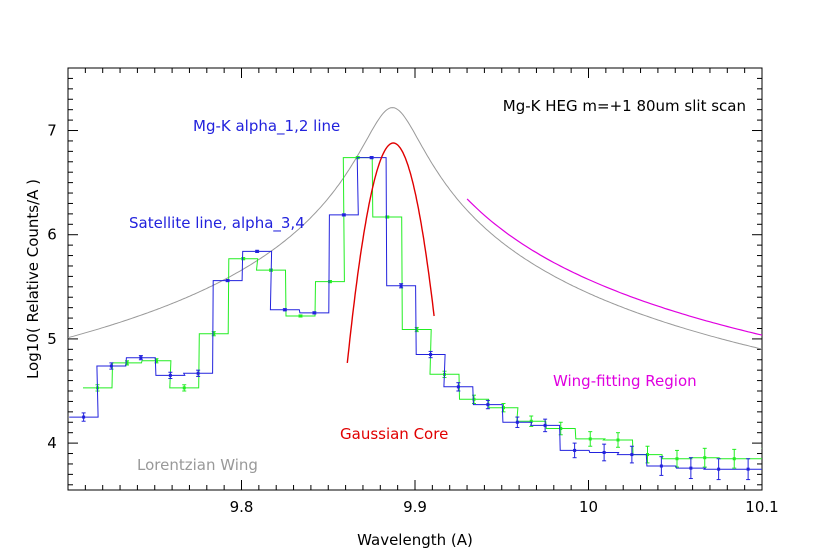 This screenshot has width=830, height=560. What do you see at coordinates (761, 507) in the screenshot?
I see `x-tick-label: 10.1` at bounding box center [761, 507].